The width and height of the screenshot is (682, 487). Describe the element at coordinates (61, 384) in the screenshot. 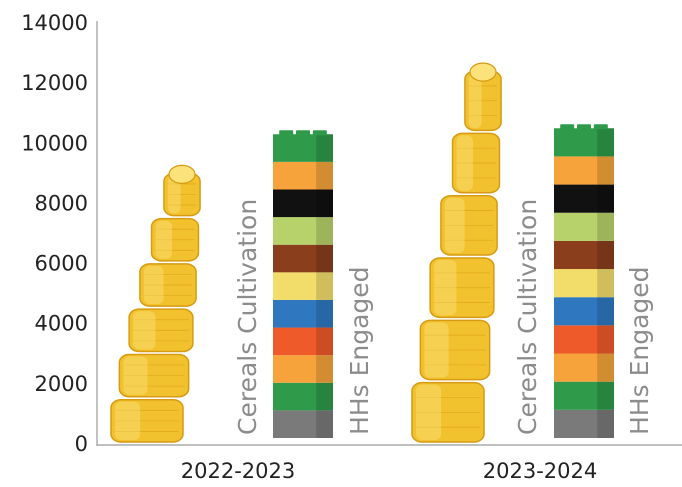

I see `y-tick-label: 2000` at that location.